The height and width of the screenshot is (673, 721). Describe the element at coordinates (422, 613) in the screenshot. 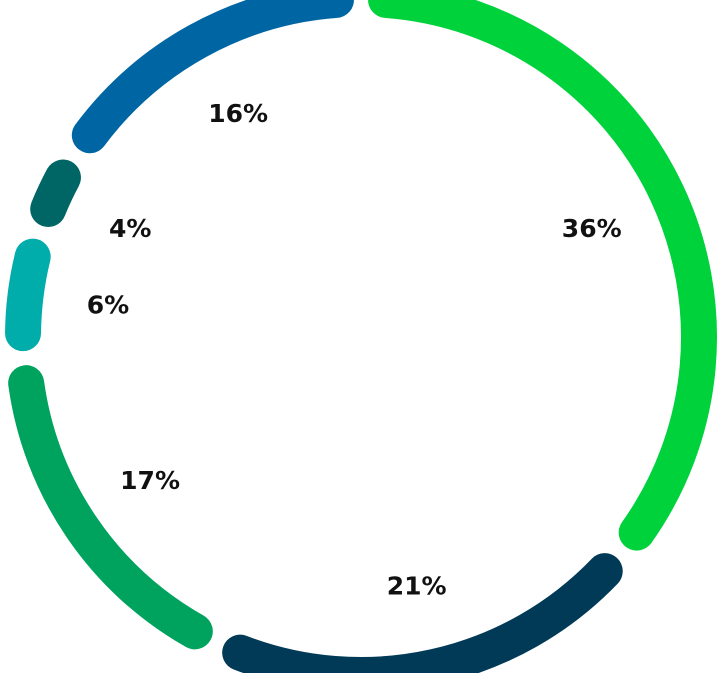

I see `slice-21-percent` at that location.